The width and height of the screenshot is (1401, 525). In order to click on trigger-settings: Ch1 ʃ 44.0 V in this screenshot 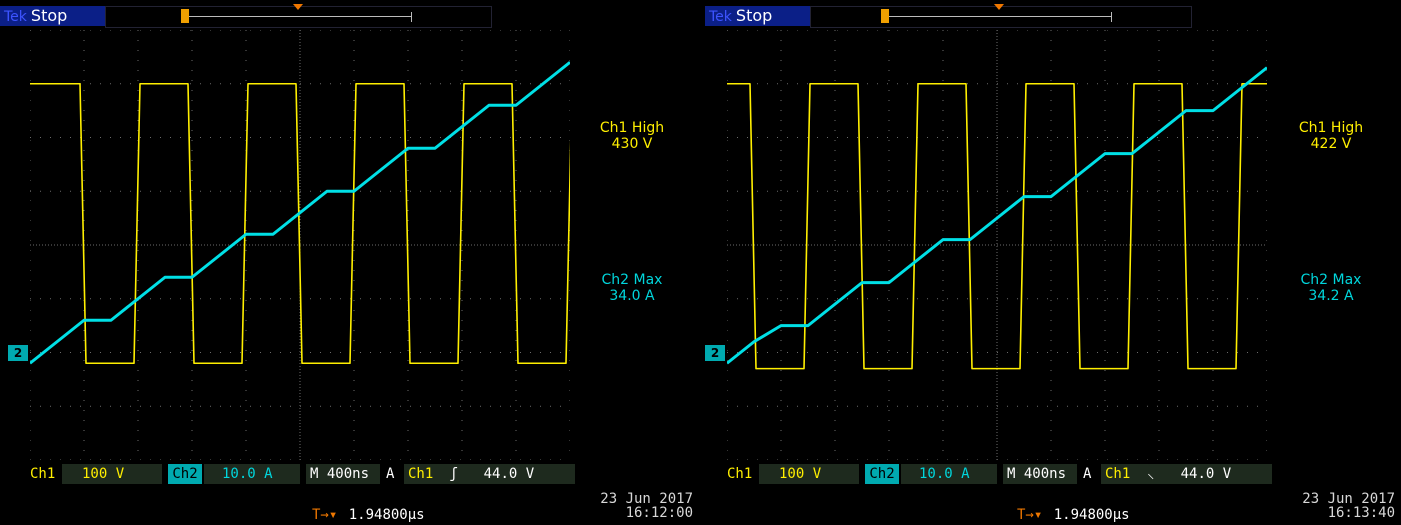, I will do `click(489, 474)`.